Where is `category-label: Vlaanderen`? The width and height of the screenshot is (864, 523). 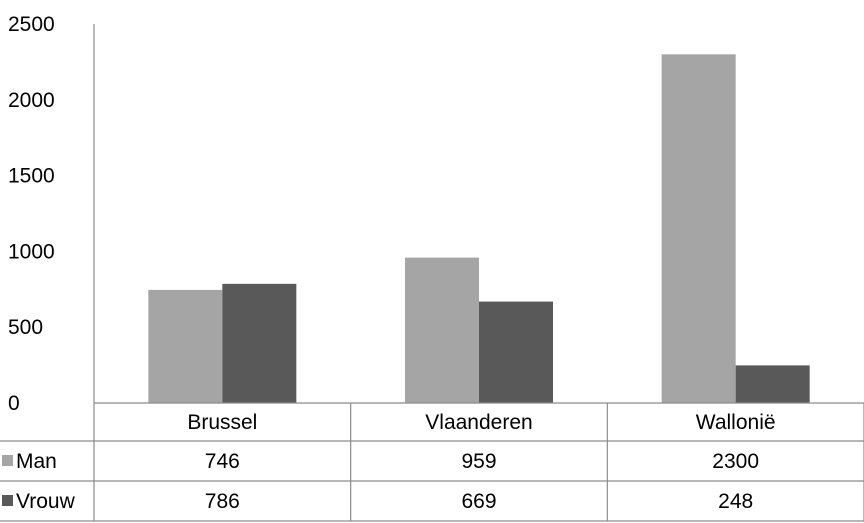 category-label: Vlaanderen is located at coordinates (478, 422).